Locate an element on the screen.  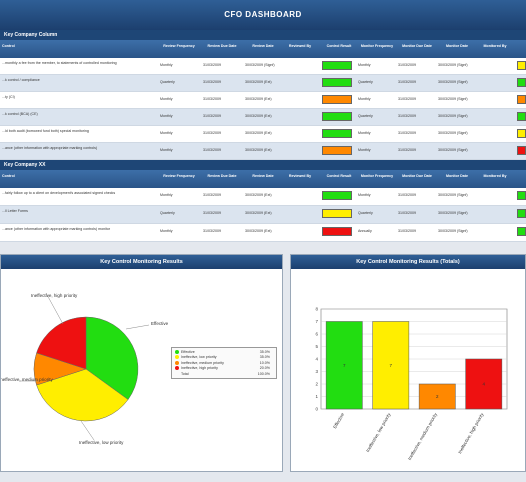
legend-value: 10.0% is located at coordinates (264, 362).